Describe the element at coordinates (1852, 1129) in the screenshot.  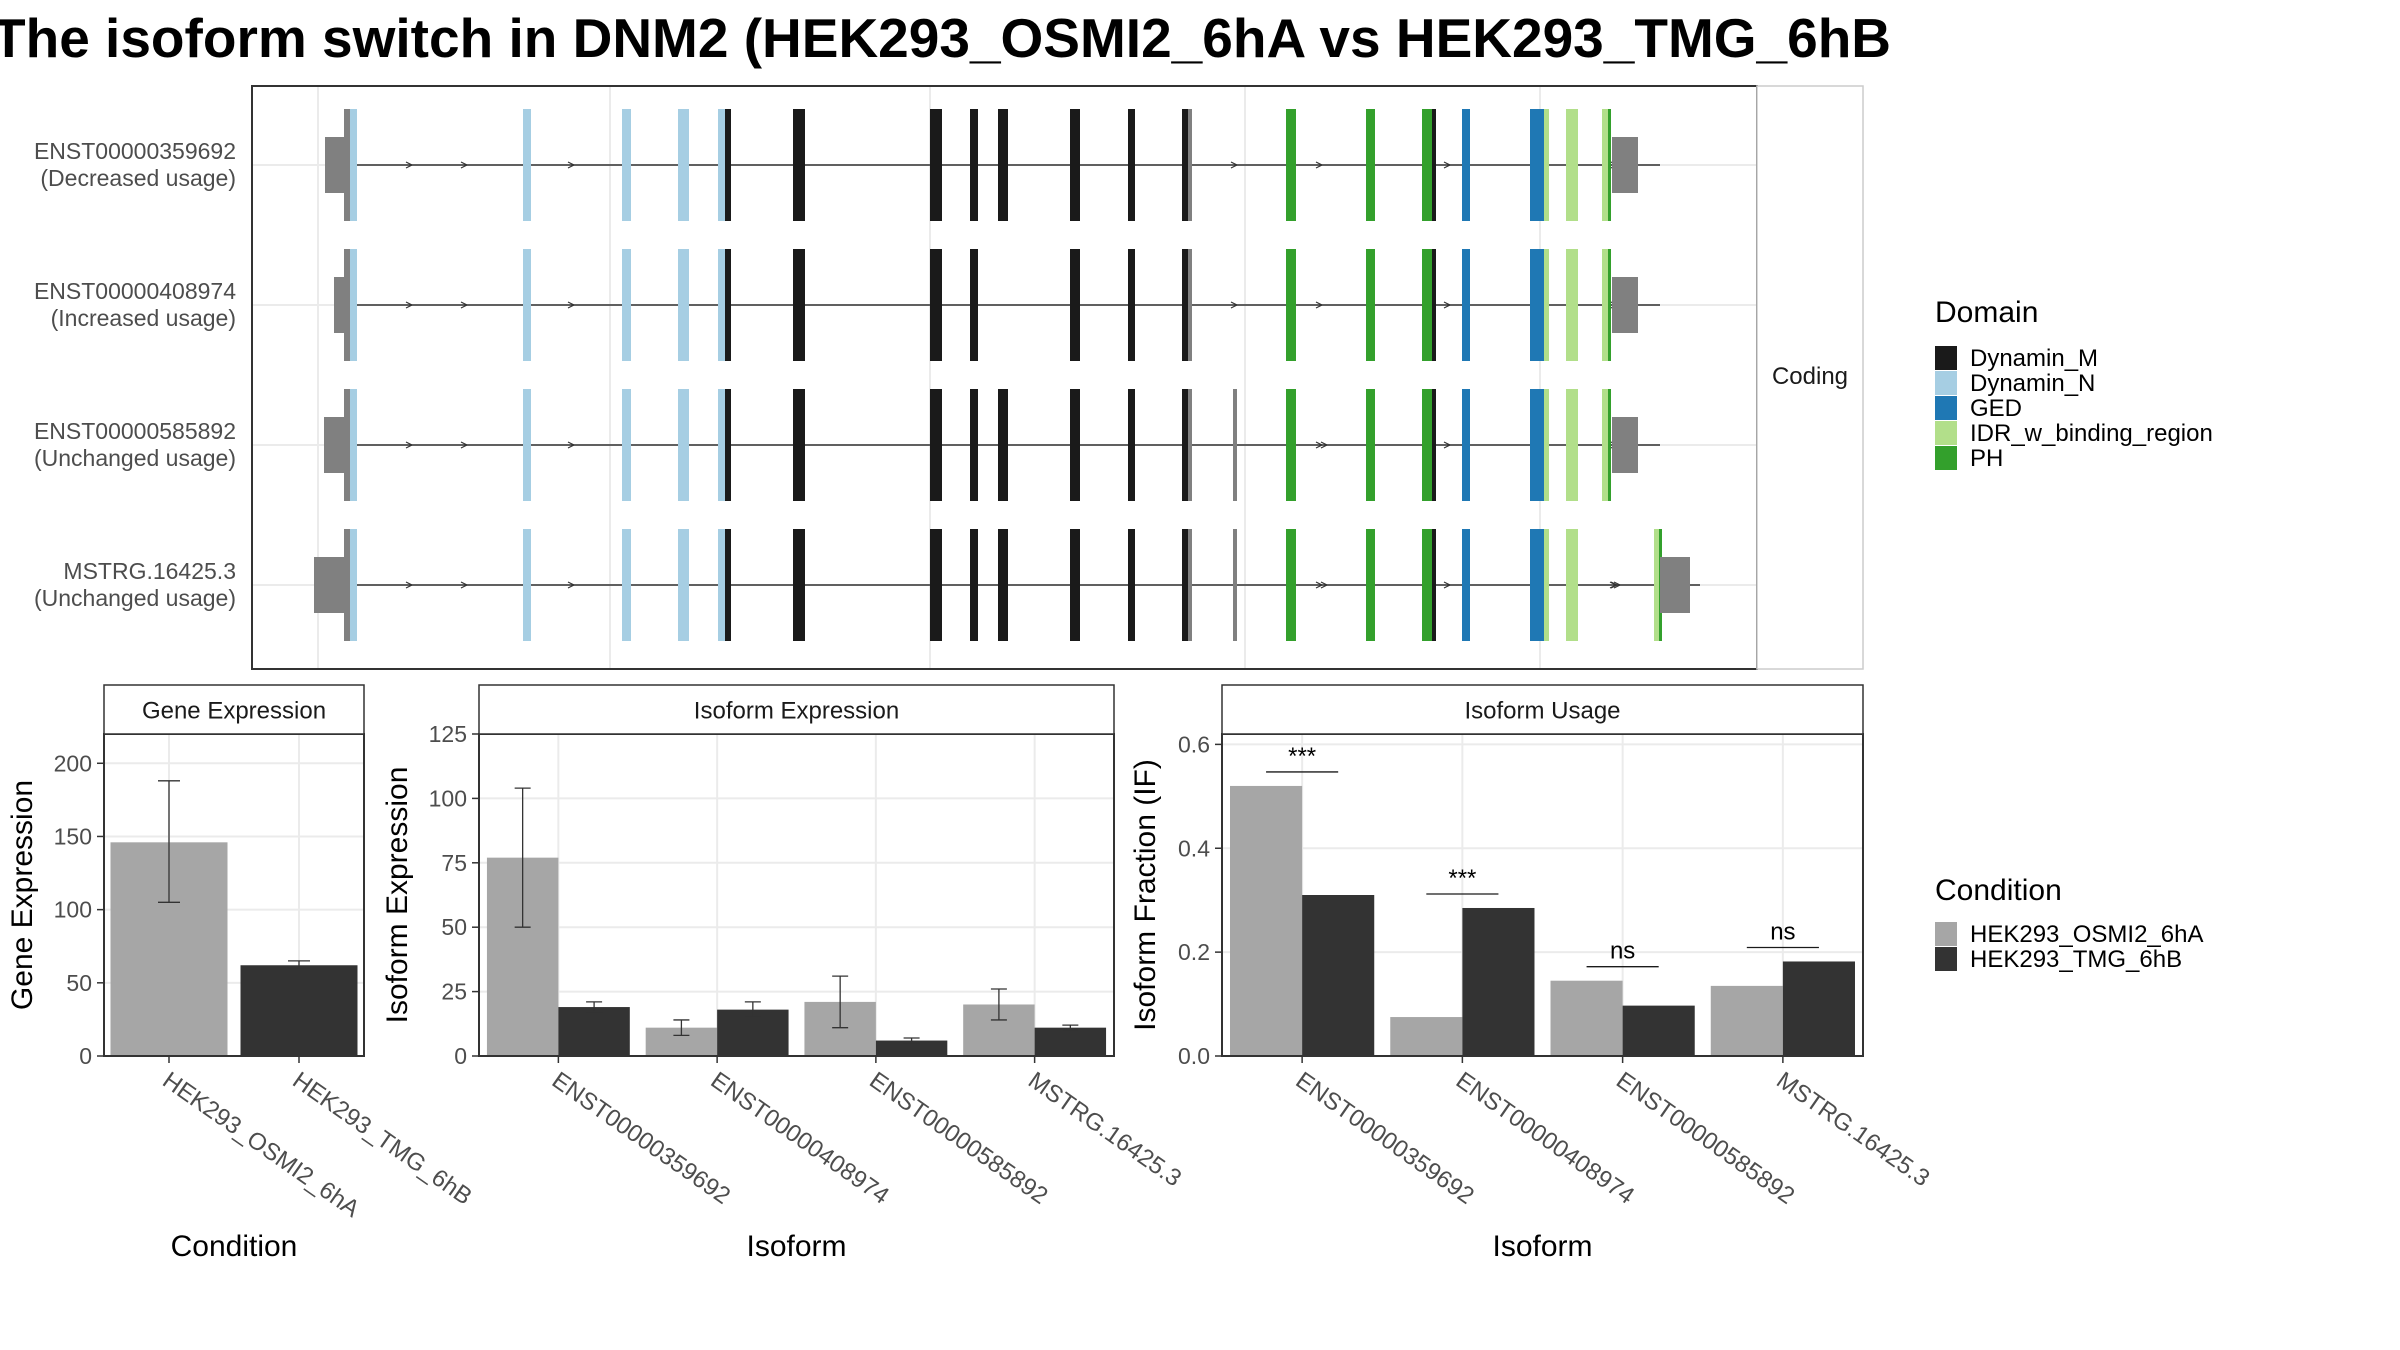
I see `x-tick-label: MSTRG.16425.3` at that location.